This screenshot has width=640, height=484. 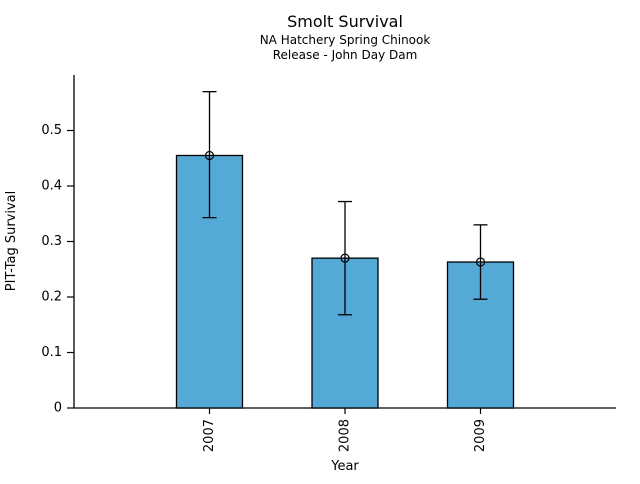 I want to click on y-axis-label: PIT-Tag Survival, so click(x=11, y=241).